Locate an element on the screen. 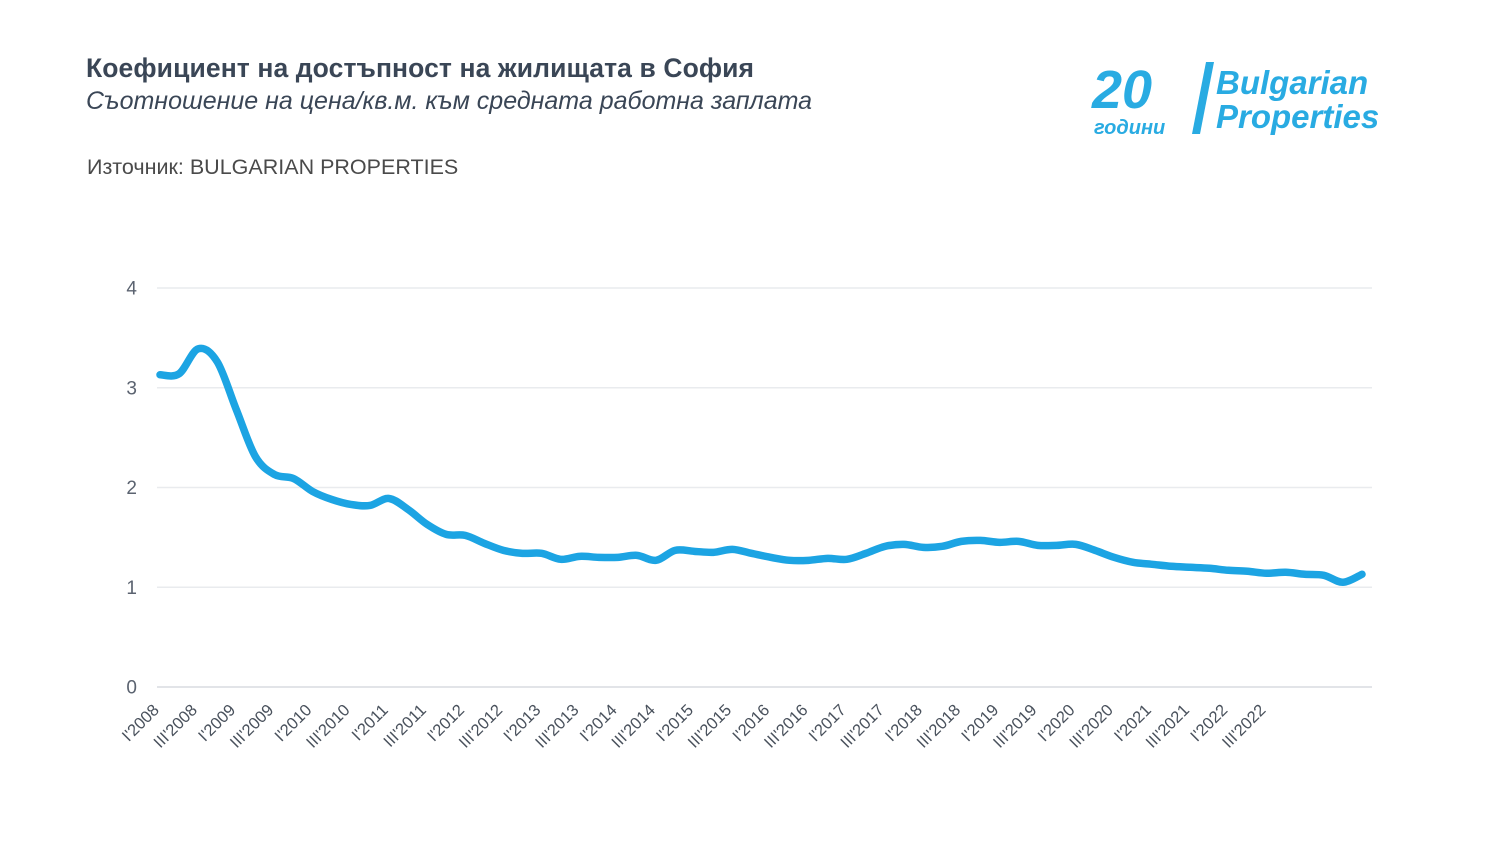 Image resolution: width=1500 pixels, height=844 pixels. logo-separator is located at coordinates (1203, 98).